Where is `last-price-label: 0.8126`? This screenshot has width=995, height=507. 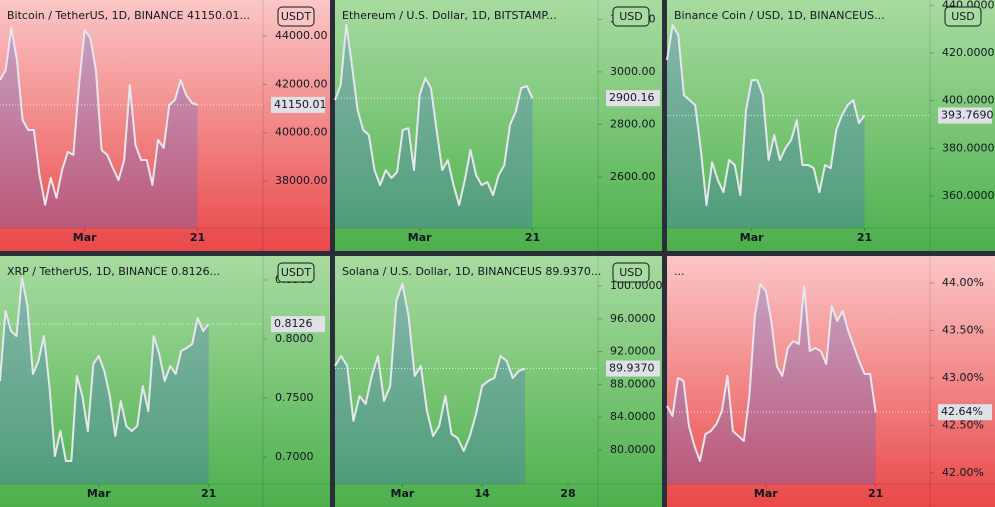
last-price-label: 0.8126 is located at coordinates (293, 323).